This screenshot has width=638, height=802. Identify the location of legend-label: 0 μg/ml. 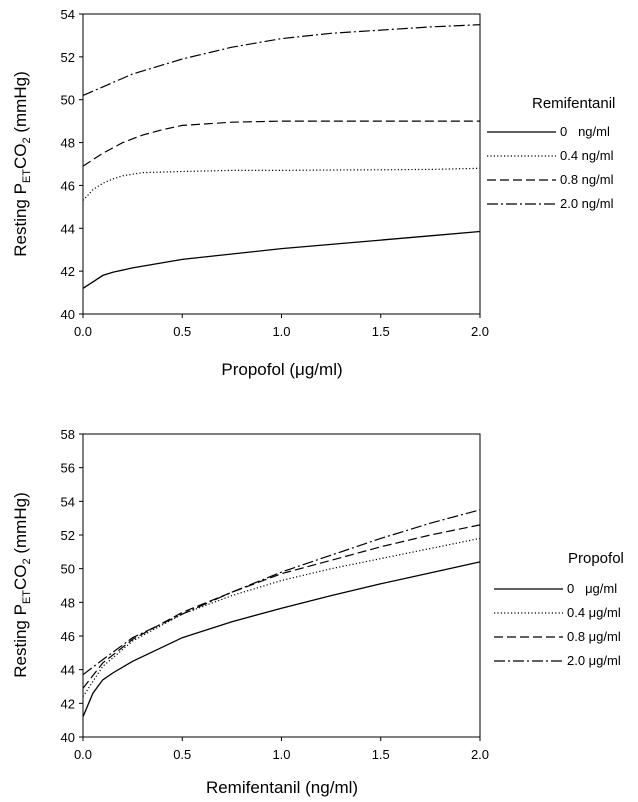
(592, 588).